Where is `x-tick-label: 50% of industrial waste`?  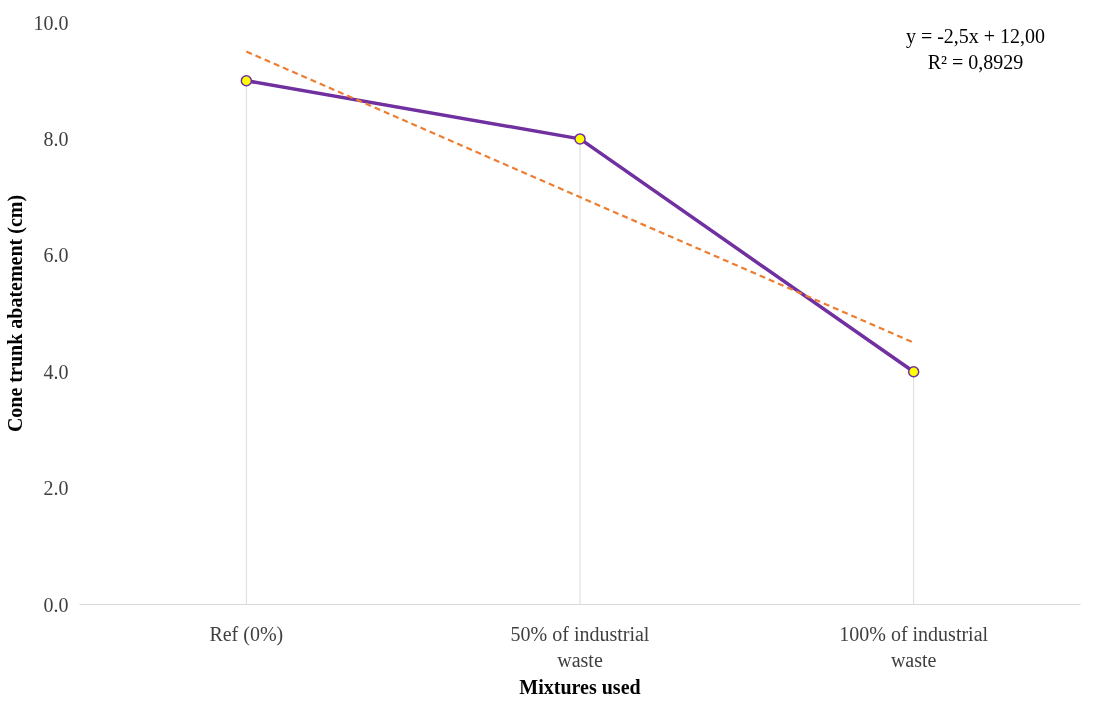 x-tick-label: 50% of industrial waste is located at coordinates (580, 646).